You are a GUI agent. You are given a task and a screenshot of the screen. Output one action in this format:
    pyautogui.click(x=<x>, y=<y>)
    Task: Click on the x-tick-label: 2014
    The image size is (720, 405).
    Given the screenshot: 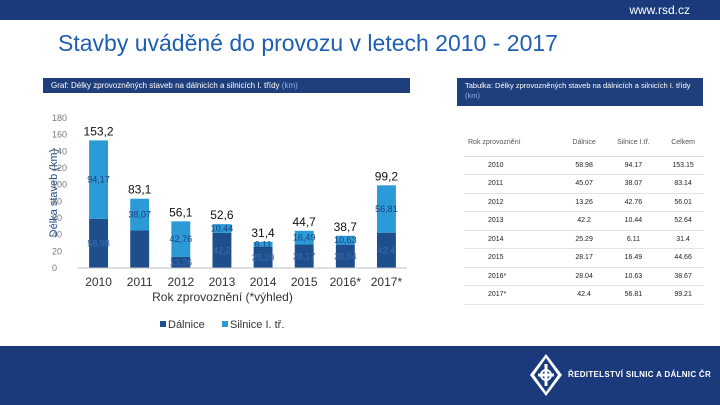 What is the action you would take?
    pyautogui.click(x=263, y=282)
    